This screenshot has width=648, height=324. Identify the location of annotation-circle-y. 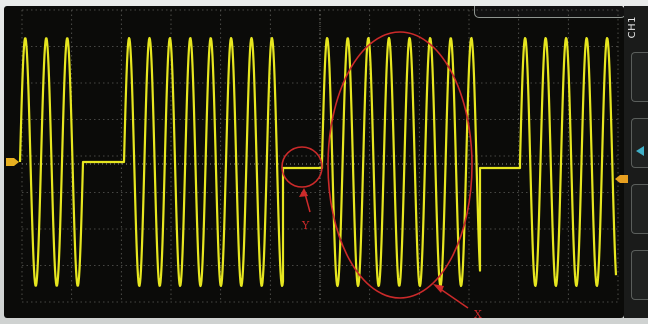
(302, 167).